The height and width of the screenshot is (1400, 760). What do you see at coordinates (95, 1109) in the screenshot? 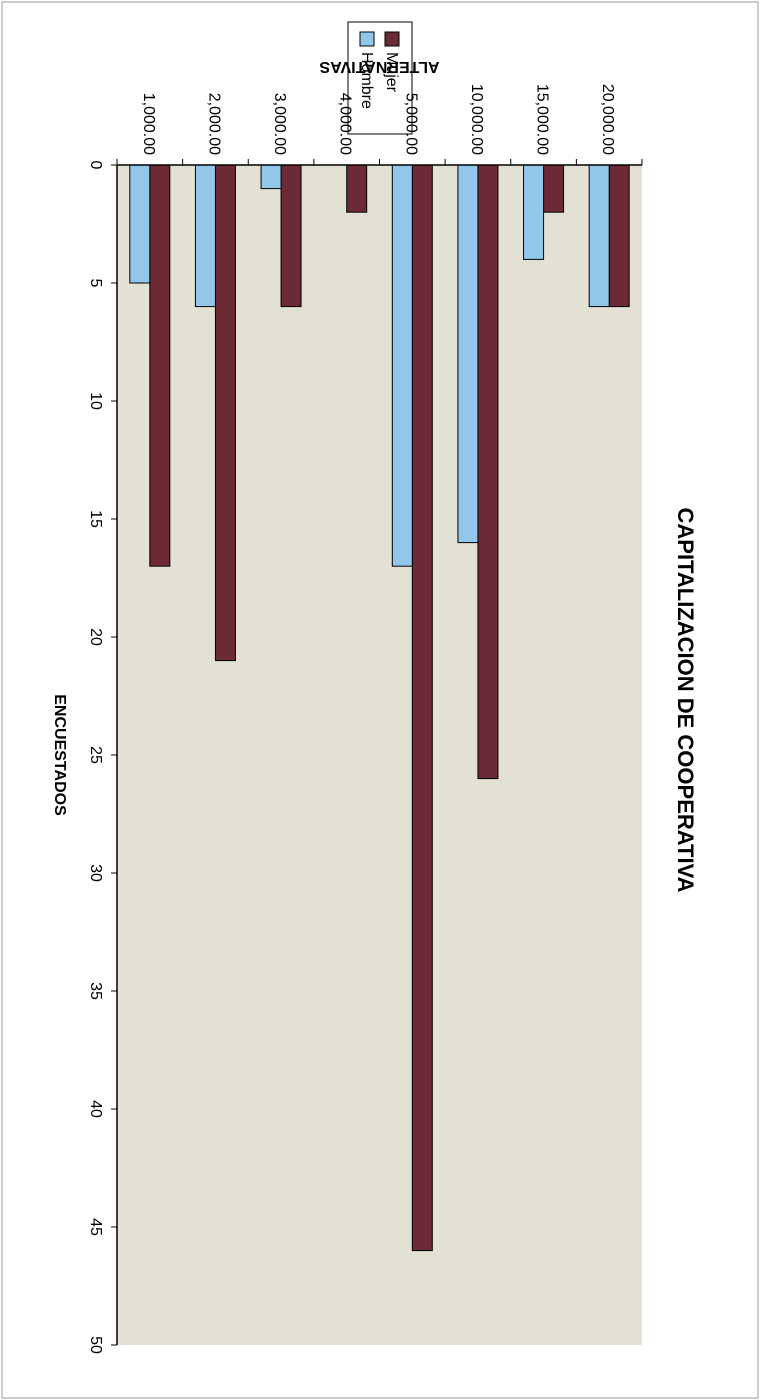
I see `value-tick-label: 40` at bounding box center [95, 1109].